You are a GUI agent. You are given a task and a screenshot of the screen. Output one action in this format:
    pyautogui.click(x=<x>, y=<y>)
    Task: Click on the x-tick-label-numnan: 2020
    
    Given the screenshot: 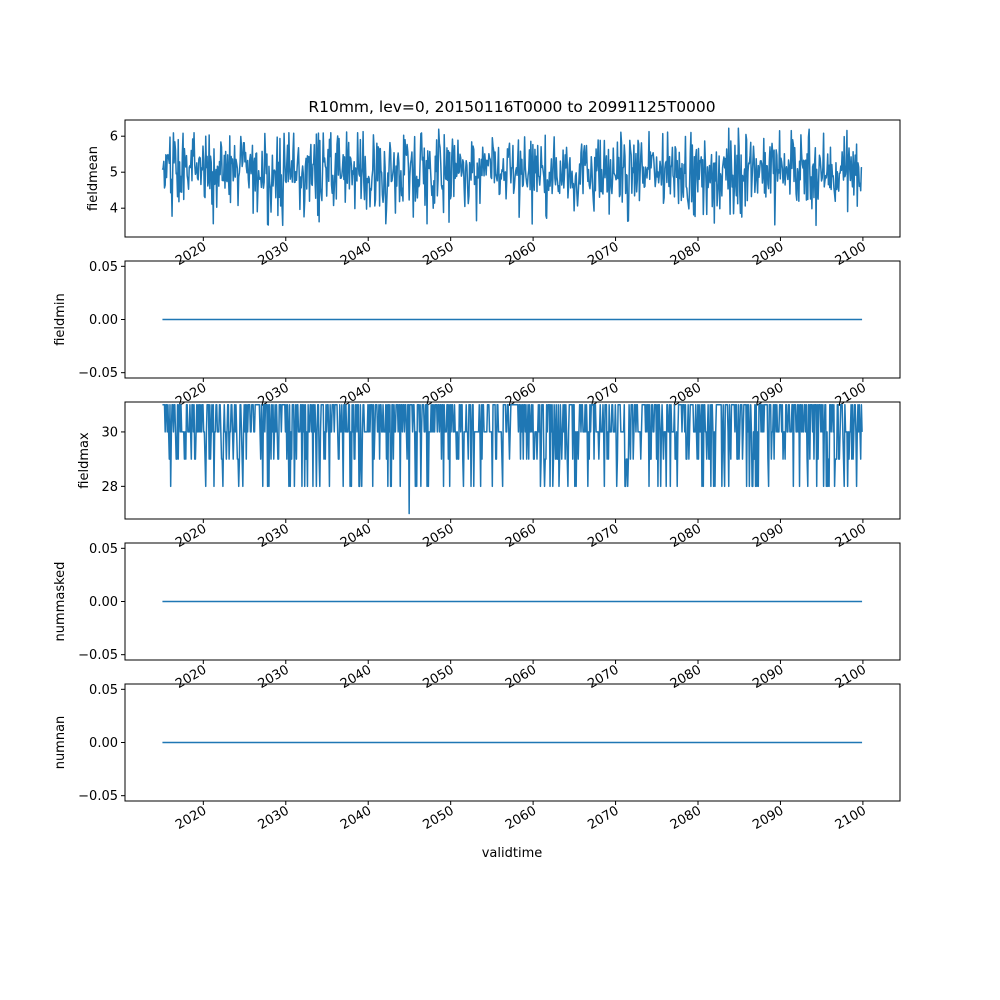 What is the action you would take?
    pyautogui.click(x=191, y=818)
    